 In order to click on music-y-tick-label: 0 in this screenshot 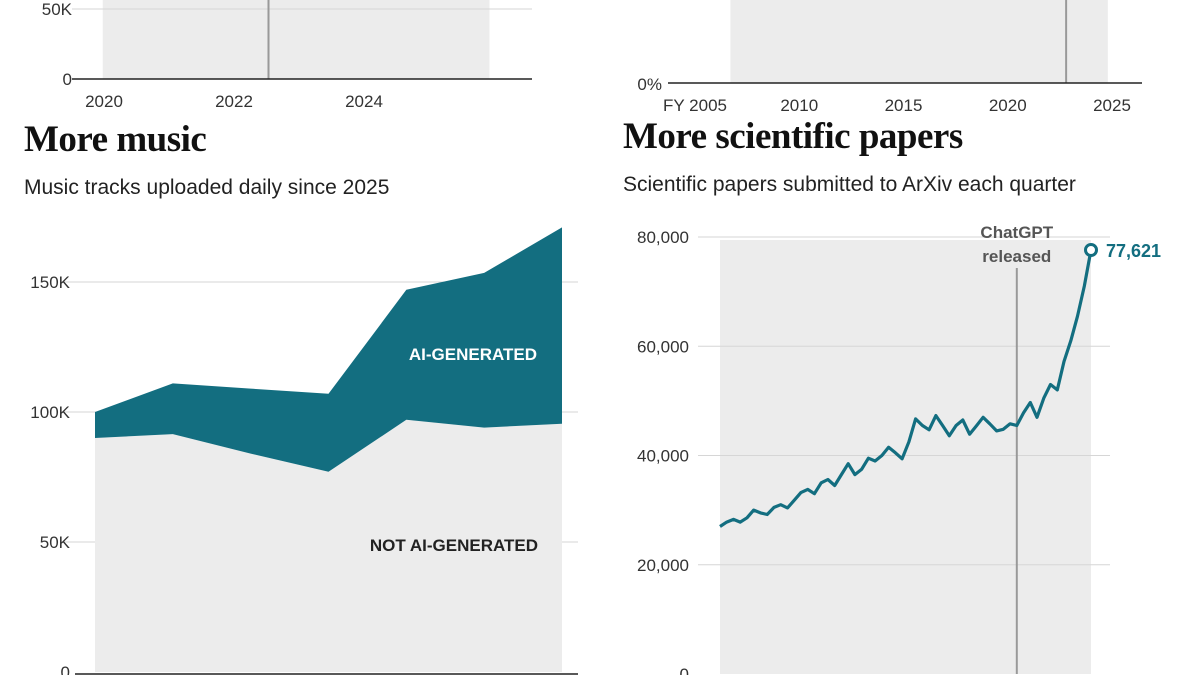, I will do `click(65, 669)`.